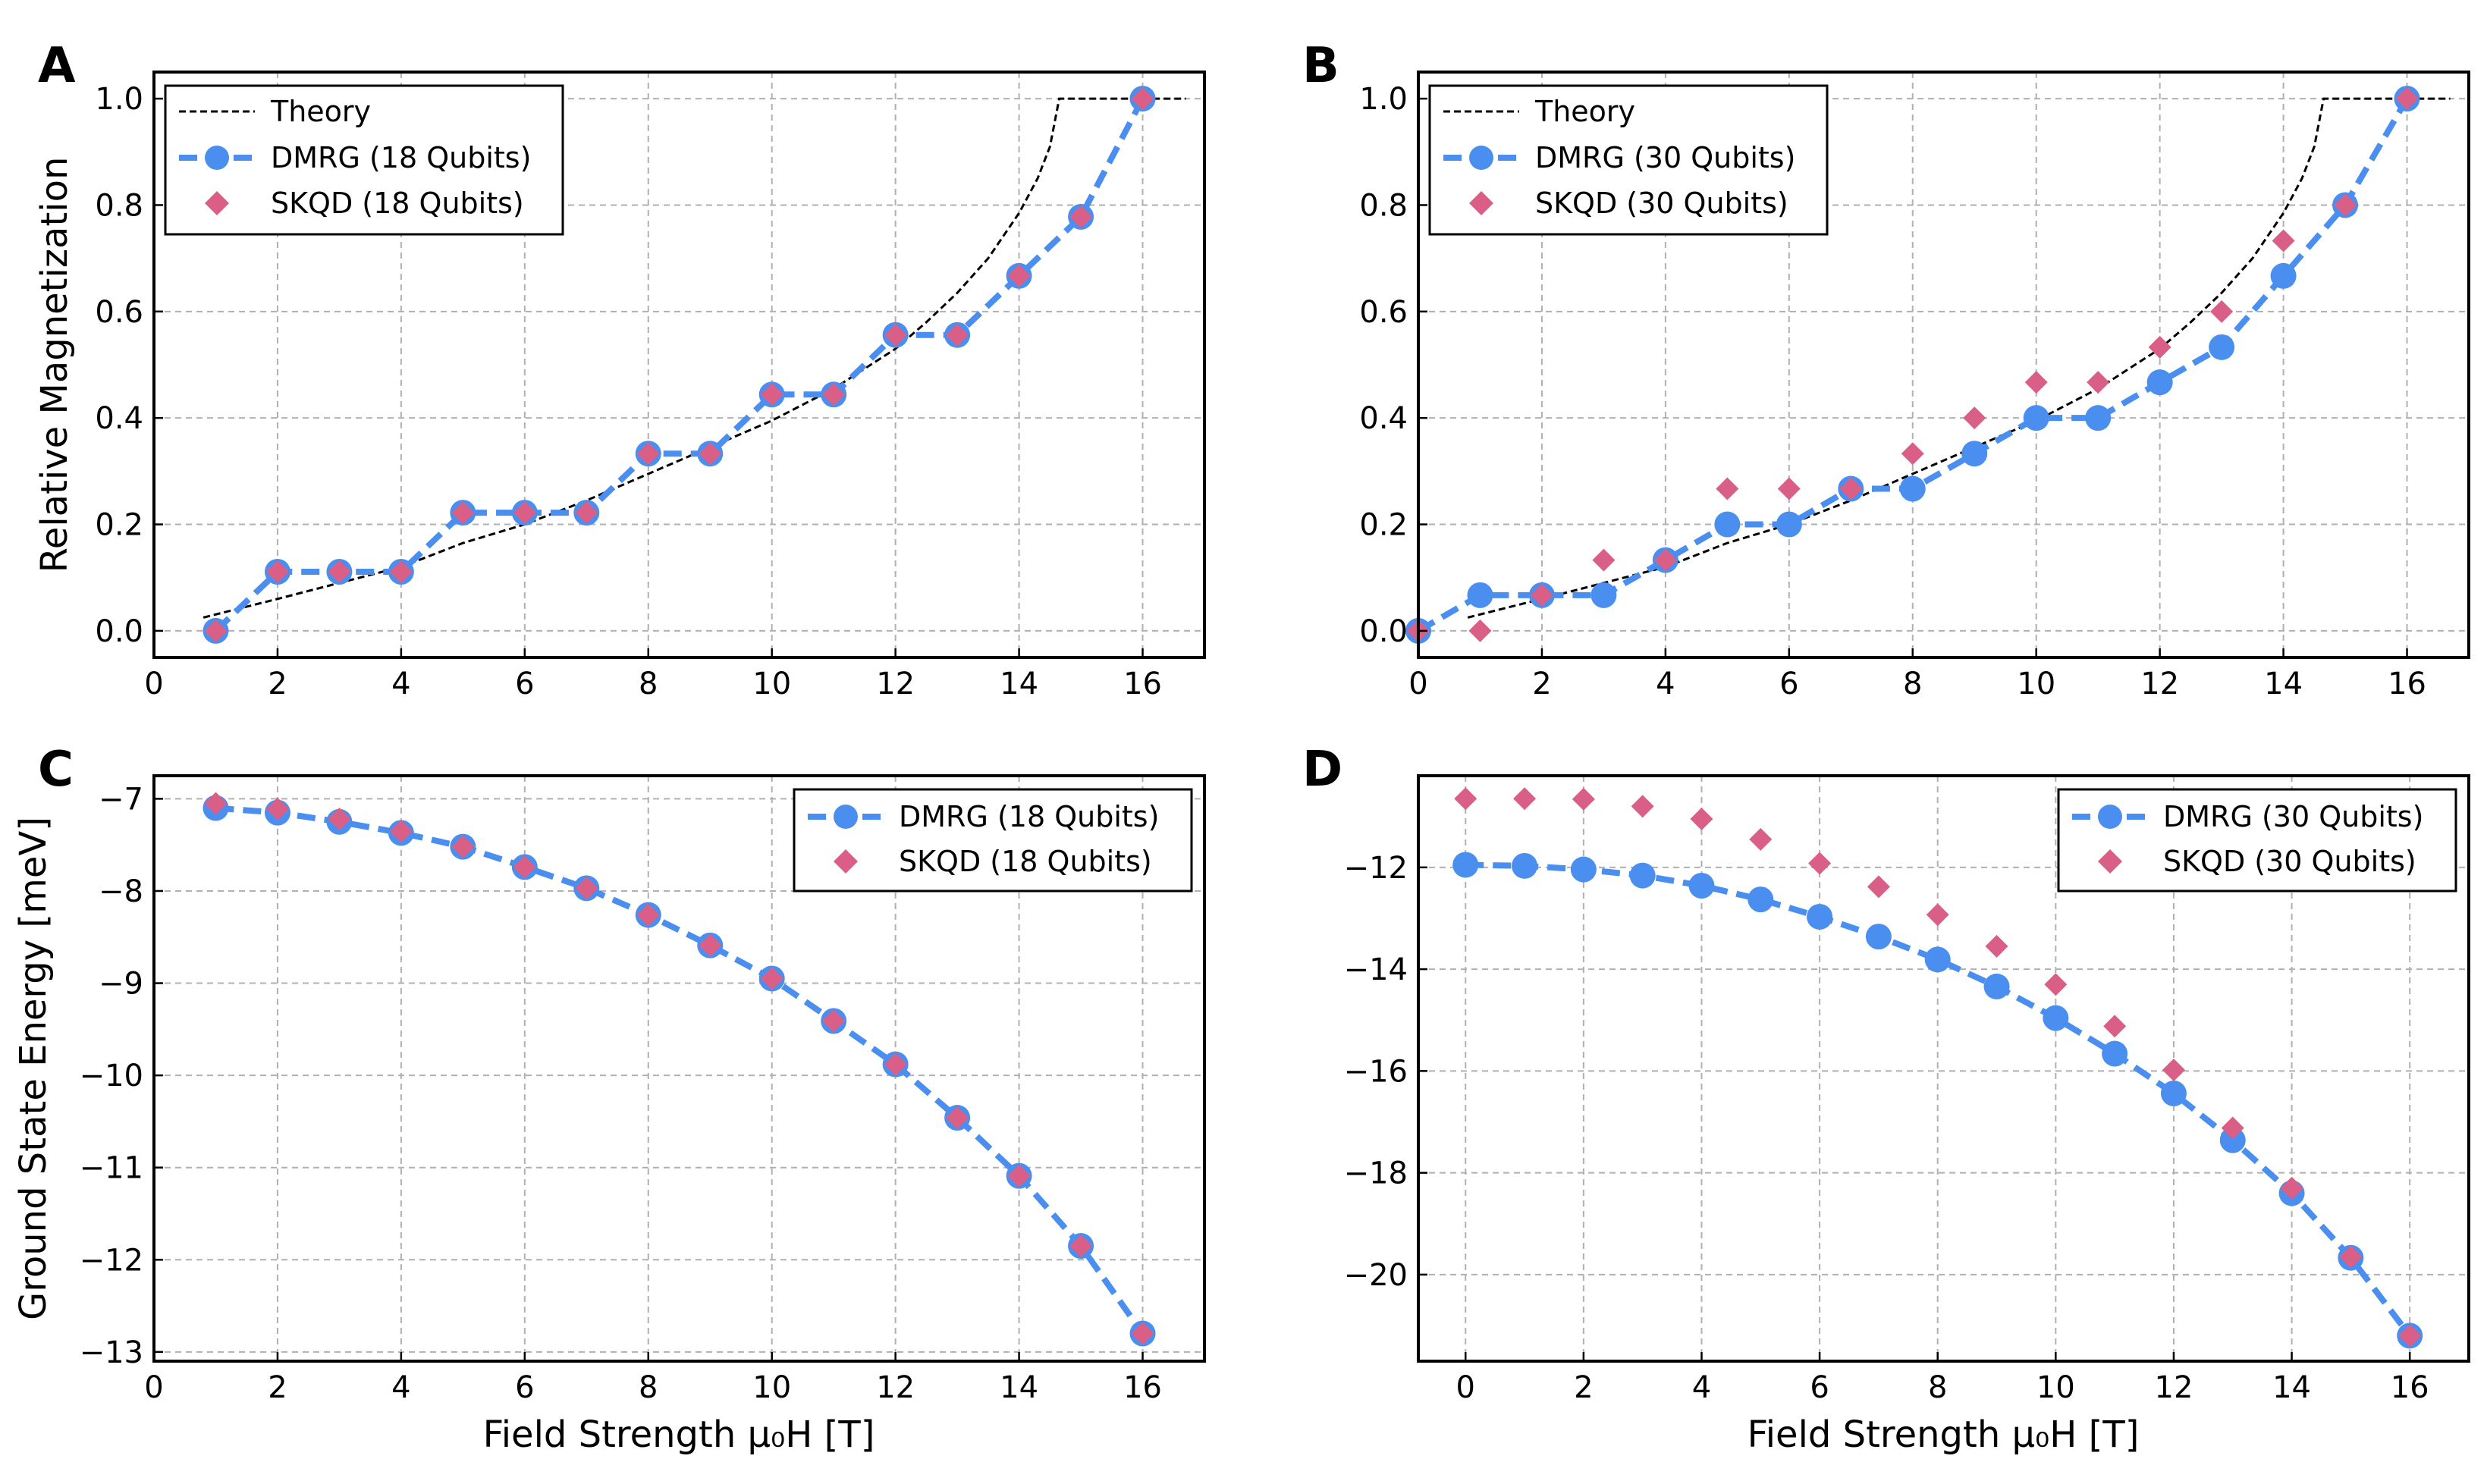  What do you see at coordinates (111, 1168) in the screenshot?
I see `y-tick-label: −11` at bounding box center [111, 1168].